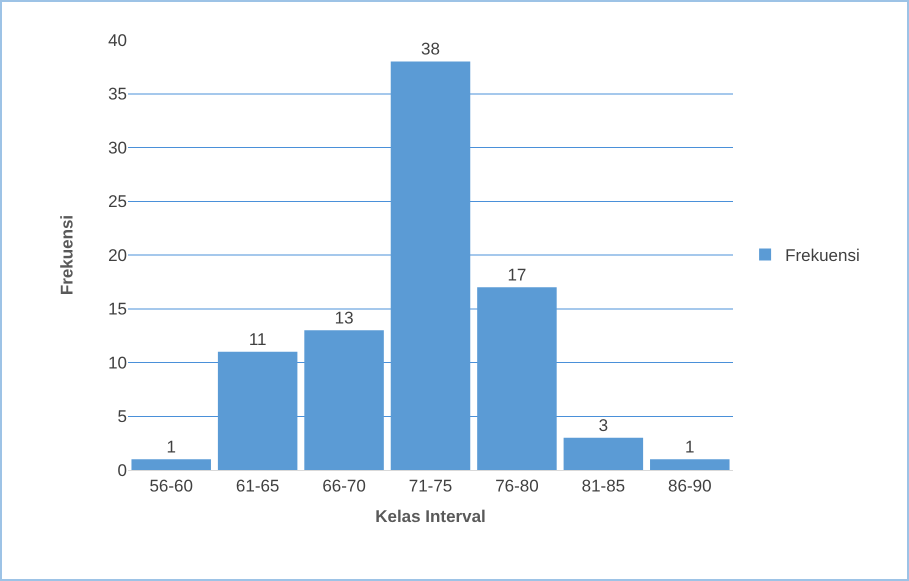  I want to click on y-tick-label: 35, so click(117, 94).